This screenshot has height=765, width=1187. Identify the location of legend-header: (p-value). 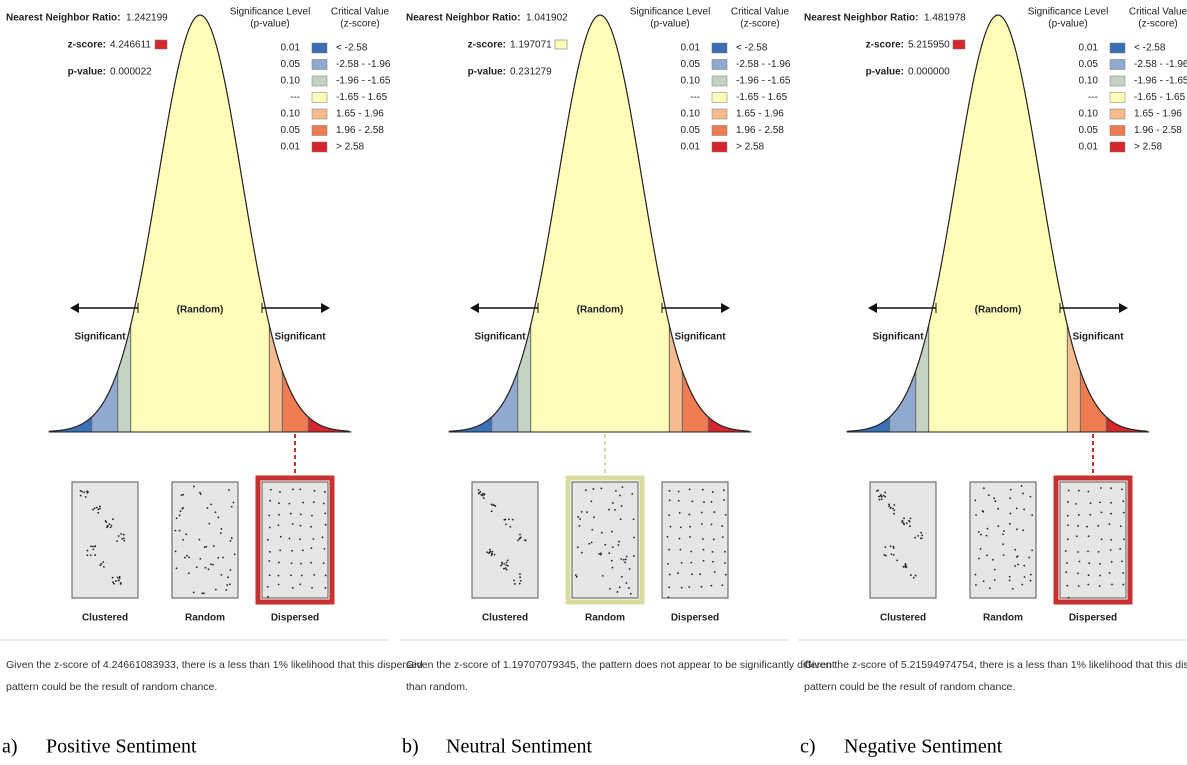
(1067, 24).